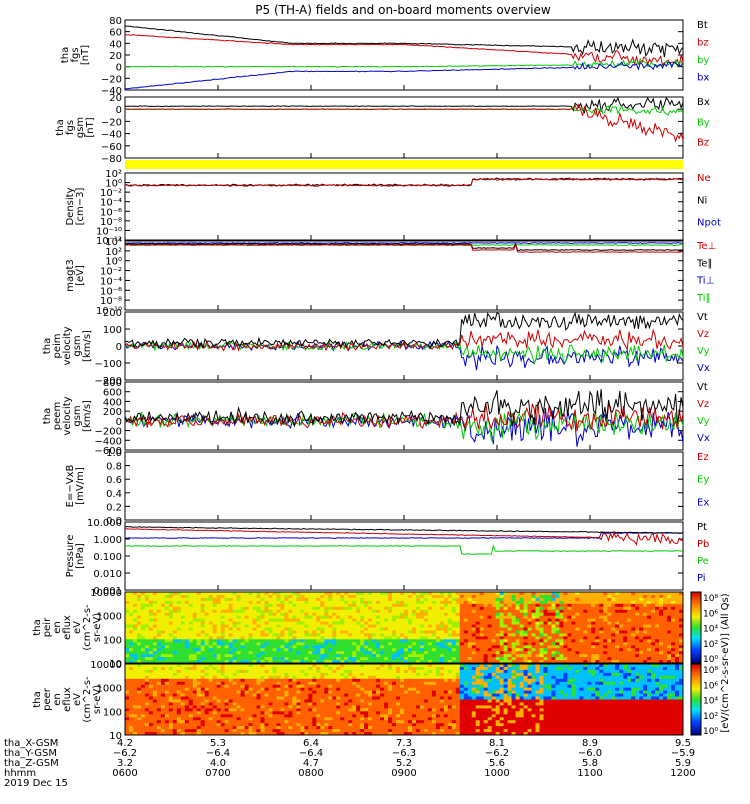 The width and height of the screenshot is (750, 804). What do you see at coordinates (703, 102) in the screenshot?
I see `legend-Bx: Bx` at bounding box center [703, 102].